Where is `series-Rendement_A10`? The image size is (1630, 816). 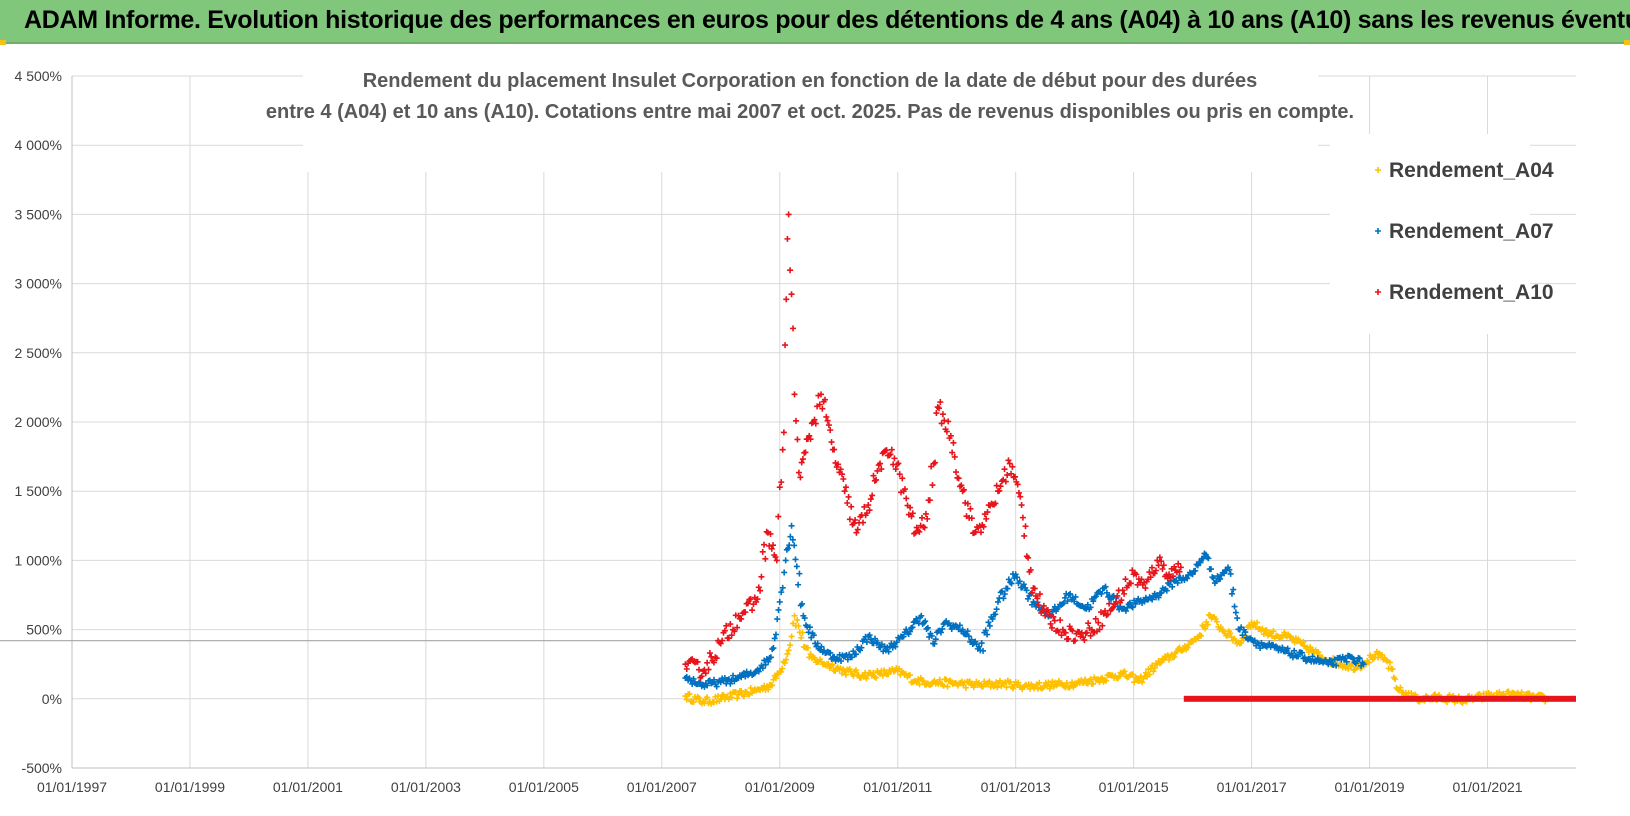 series-Rendement_A10 is located at coordinates (1379, 698).